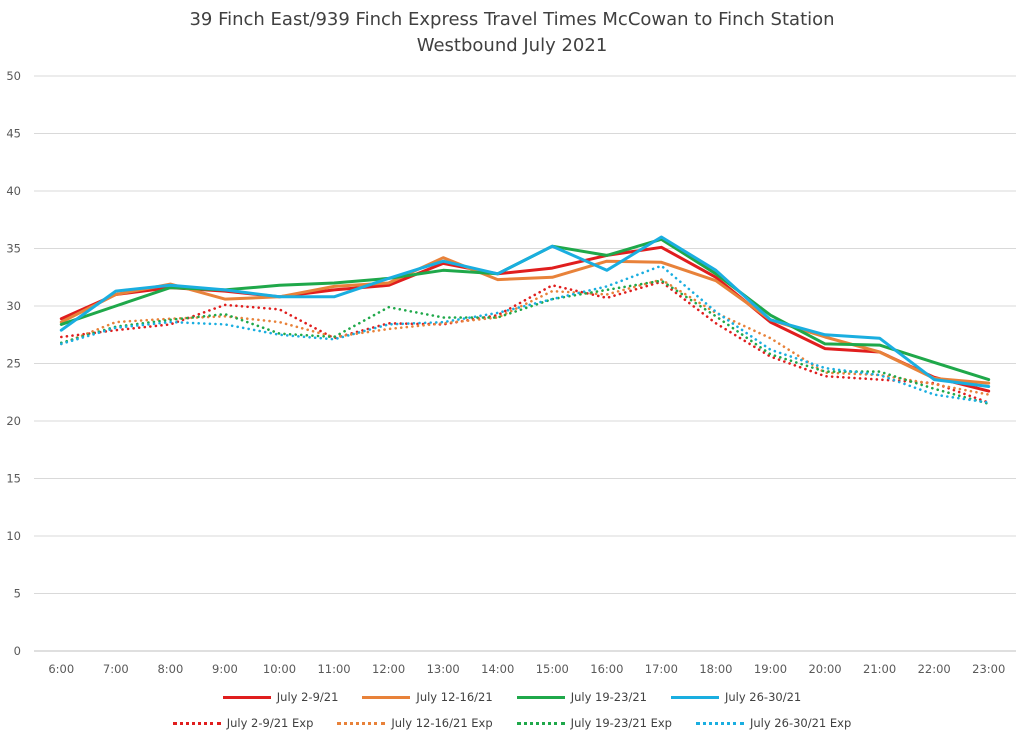 This screenshot has width=1024, height=740. What do you see at coordinates (279, 669) in the screenshot?
I see `x-tick-label: 10:00` at bounding box center [279, 669].